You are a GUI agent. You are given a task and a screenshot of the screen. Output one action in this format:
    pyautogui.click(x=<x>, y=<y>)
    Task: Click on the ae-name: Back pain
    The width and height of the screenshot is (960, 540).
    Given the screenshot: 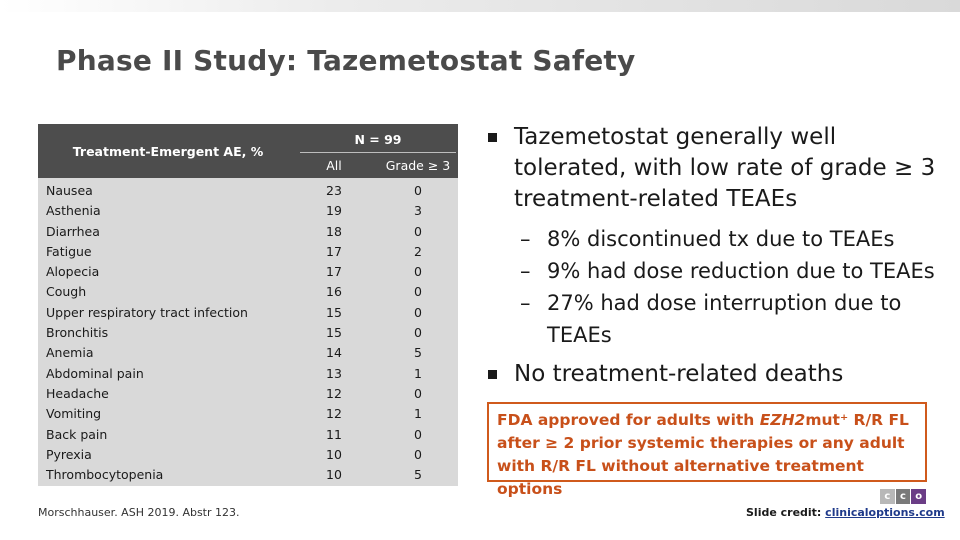 What is the action you would take?
    pyautogui.click(x=77, y=434)
    